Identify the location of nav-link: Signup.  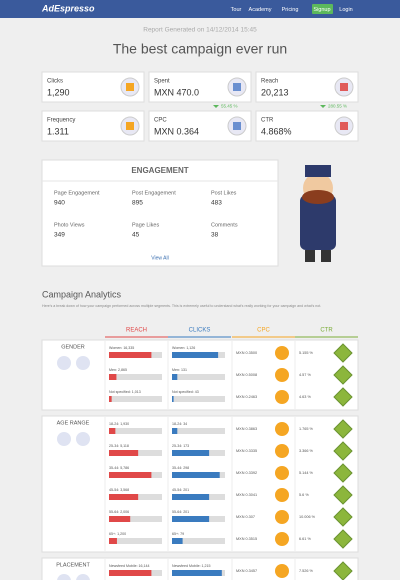
(321, 10).